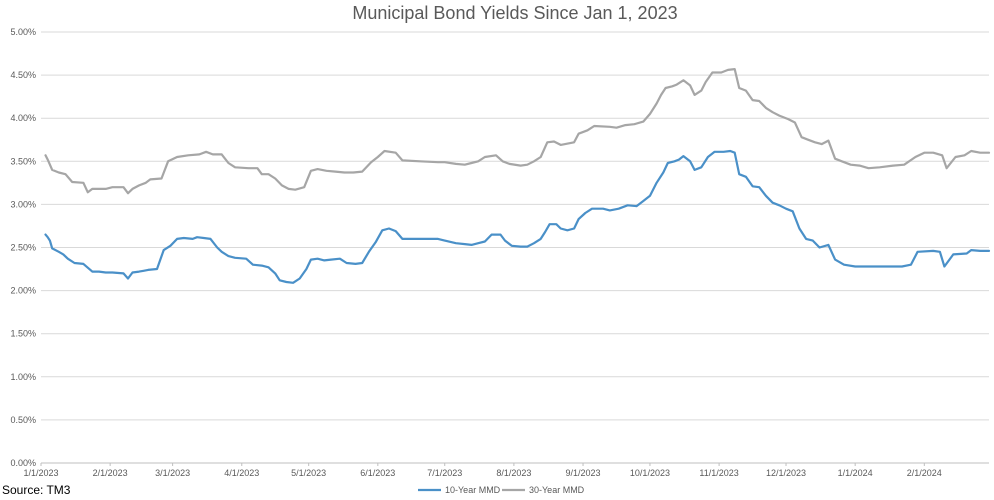 The width and height of the screenshot is (994, 500). What do you see at coordinates (786, 473) in the screenshot?
I see `x-tick-label: 12/1/2023` at bounding box center [786, 473].